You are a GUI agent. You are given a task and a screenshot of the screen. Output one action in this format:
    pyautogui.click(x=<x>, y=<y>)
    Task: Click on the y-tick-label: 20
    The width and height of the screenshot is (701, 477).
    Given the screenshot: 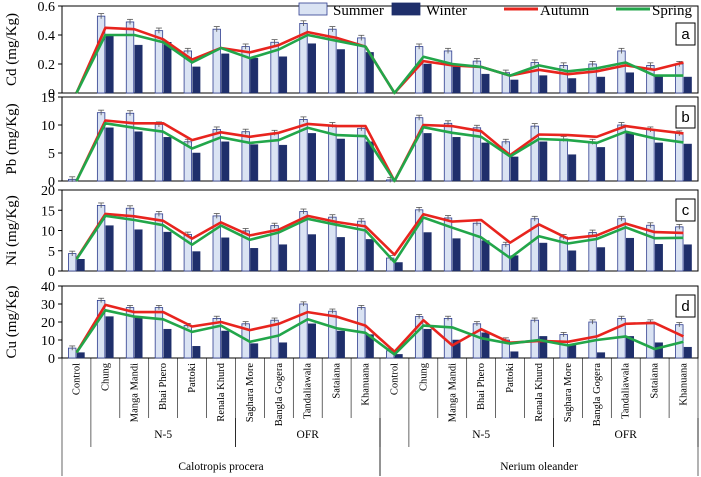 What is the action you would take?
    pyautogui.click(x=48, y=191)
    